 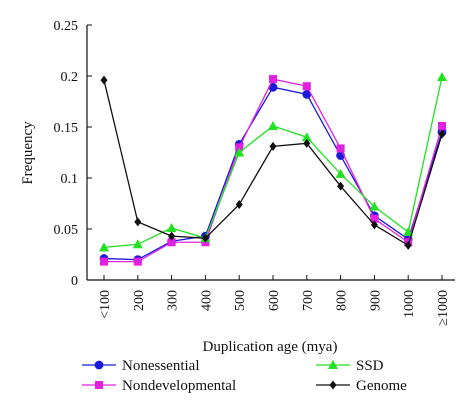 What do you see at coordinates (179, 386) in the screenshot?
I see `legend-label: Nondevelopmental` at bounding box center [179, 386].